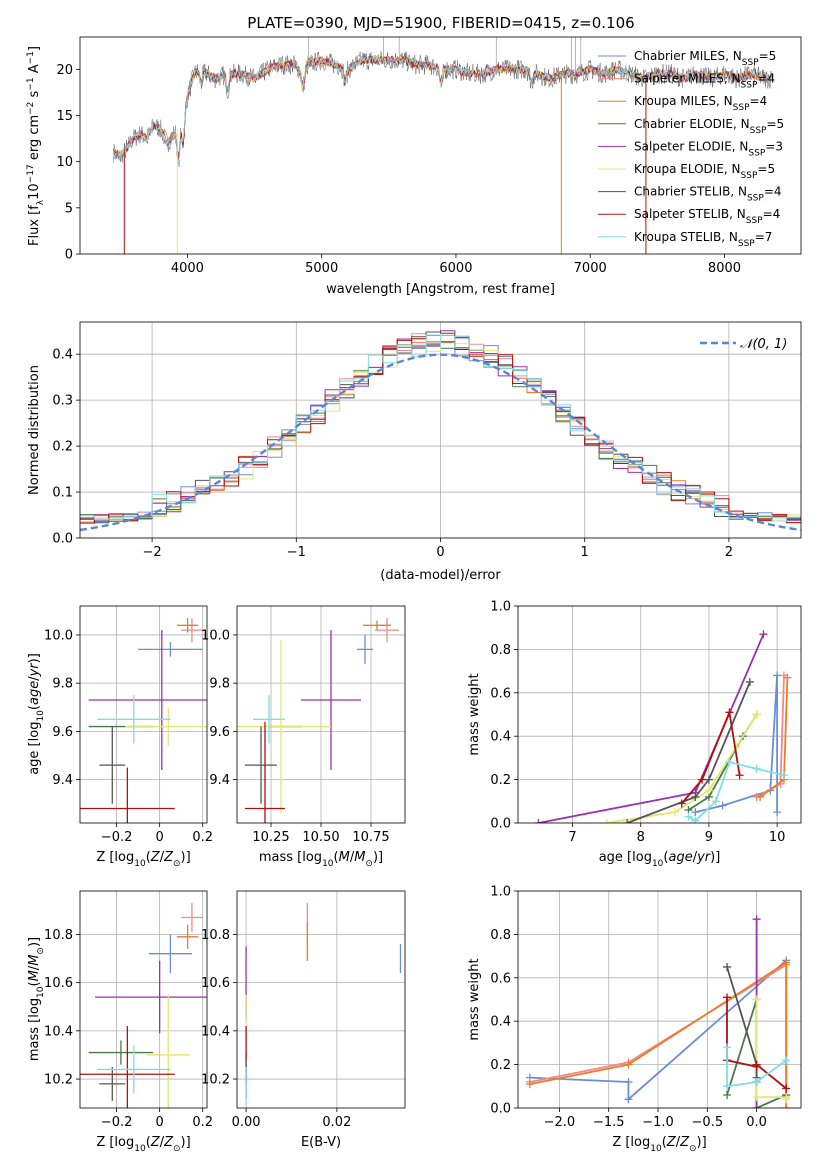  What do you see at coordinates (708, 1122) in the screenshot?
I see `x-tick-label: −0.5` at bounding box center [708, 1122].